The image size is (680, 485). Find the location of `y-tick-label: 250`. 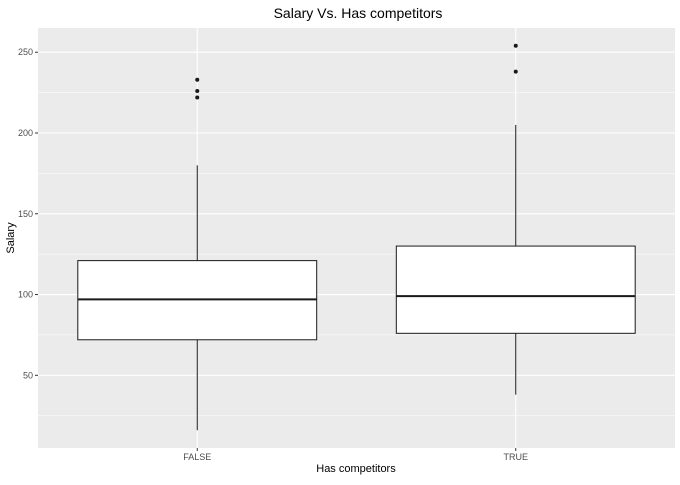

y-tick-label: 250 is located at coordinates (25, 52).